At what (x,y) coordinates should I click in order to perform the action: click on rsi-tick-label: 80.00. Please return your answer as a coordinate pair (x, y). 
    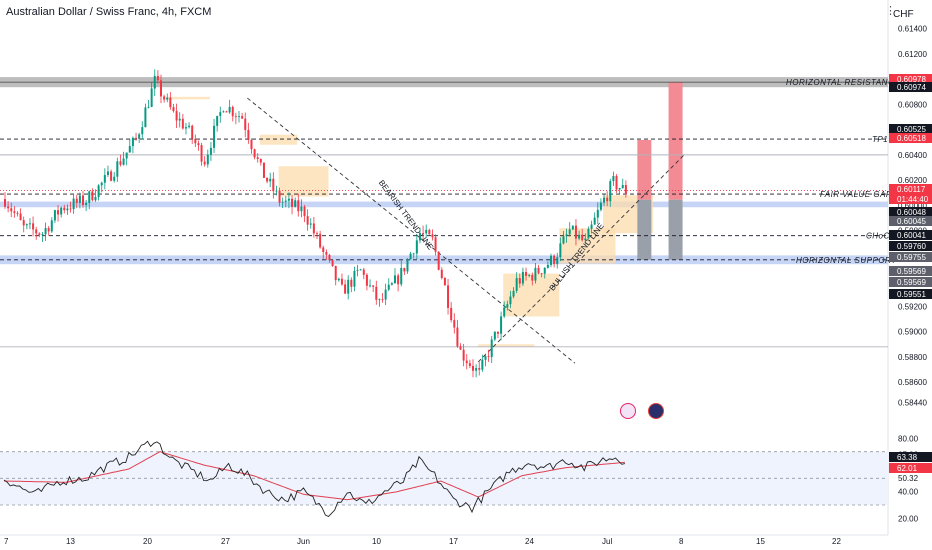
    Looking at the image, I should click on (908, 438).